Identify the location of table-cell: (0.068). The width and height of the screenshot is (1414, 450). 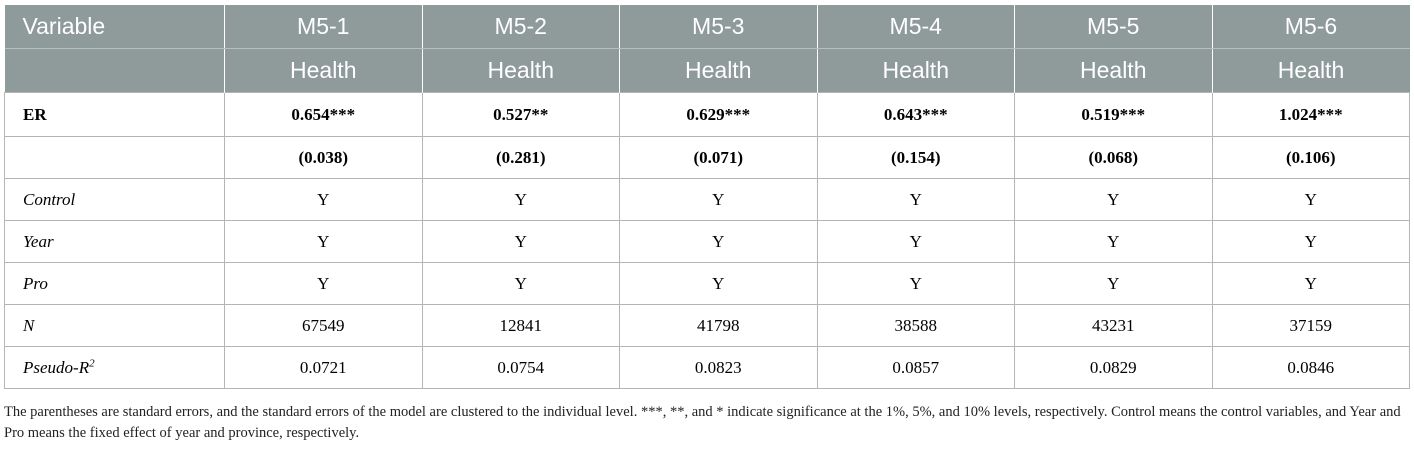
(1113, 157).